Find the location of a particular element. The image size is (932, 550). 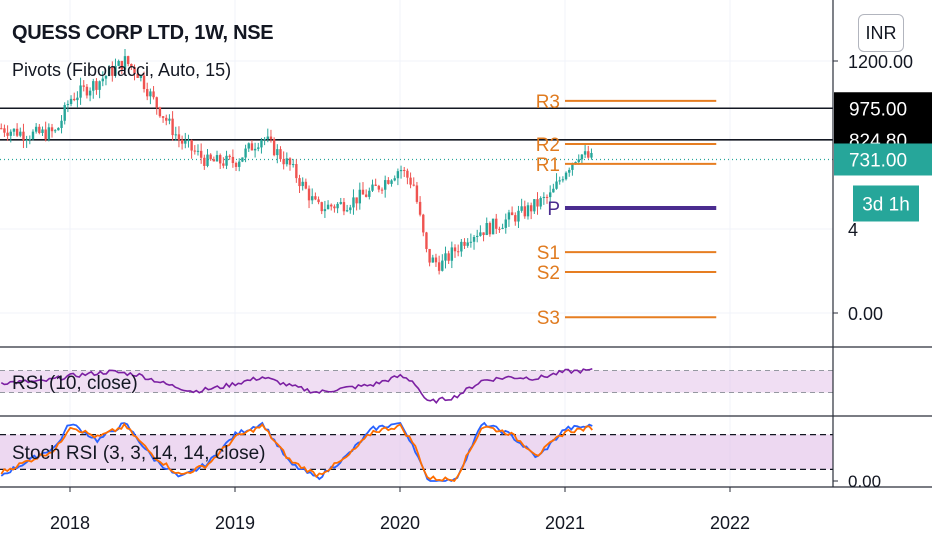

pivot-label-s2: S2 is located at coordinates (548, 273).